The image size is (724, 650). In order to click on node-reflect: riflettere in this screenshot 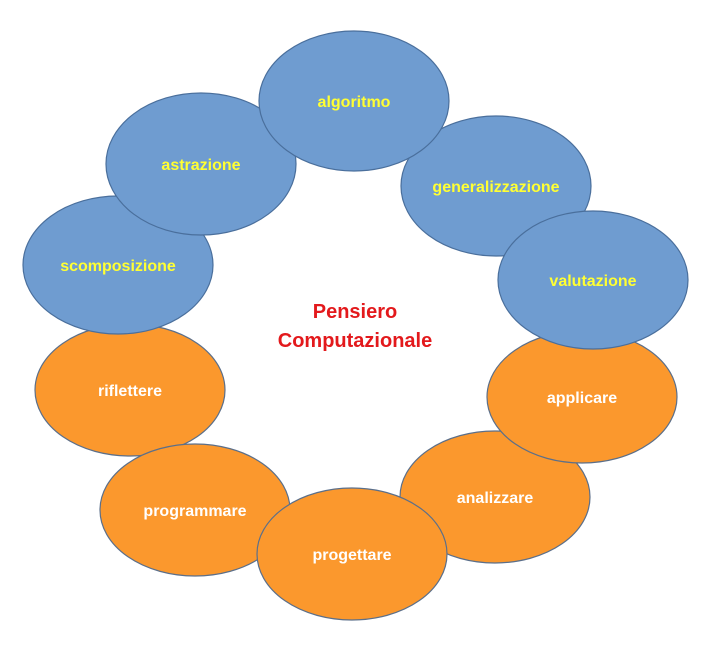, I will do `click(130, 390)`.